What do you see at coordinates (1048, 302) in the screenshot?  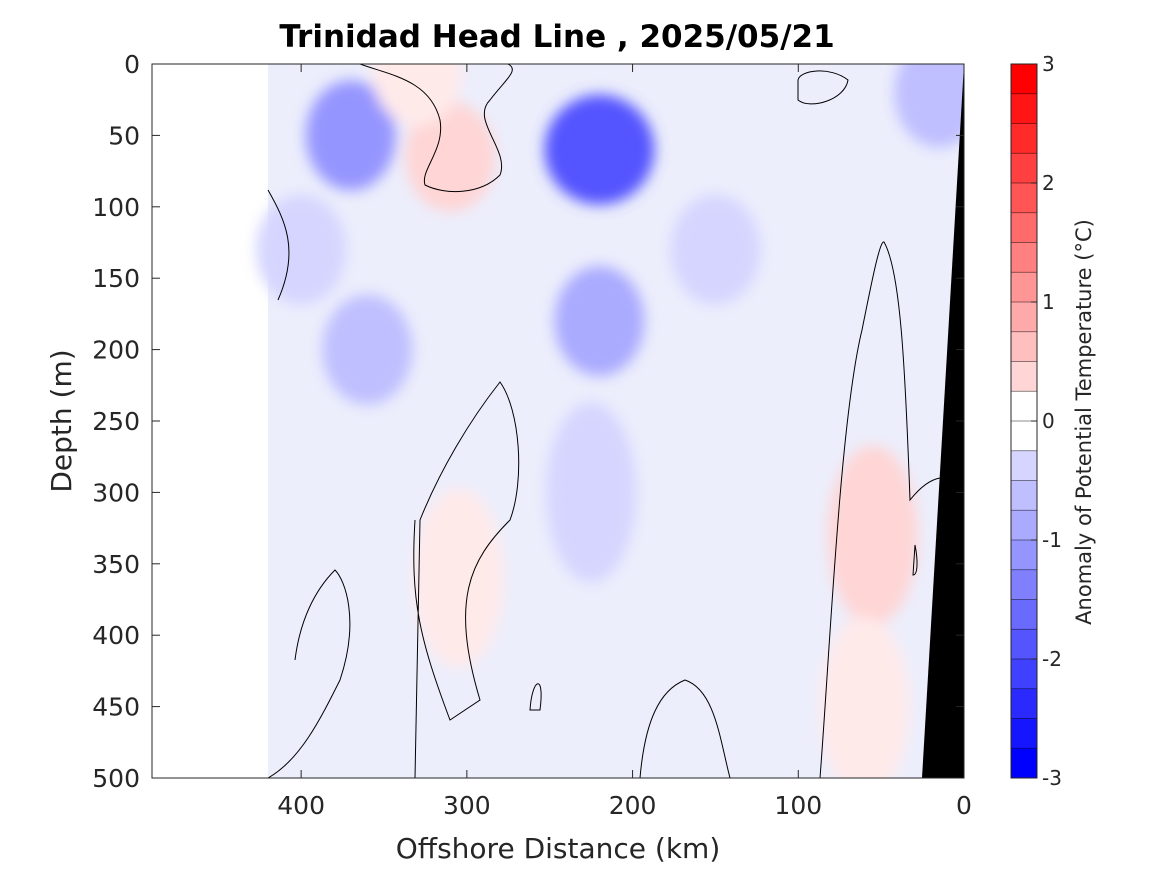 I see `colorbar-tick-label-2: 1` at bounding box center [1048, 302].